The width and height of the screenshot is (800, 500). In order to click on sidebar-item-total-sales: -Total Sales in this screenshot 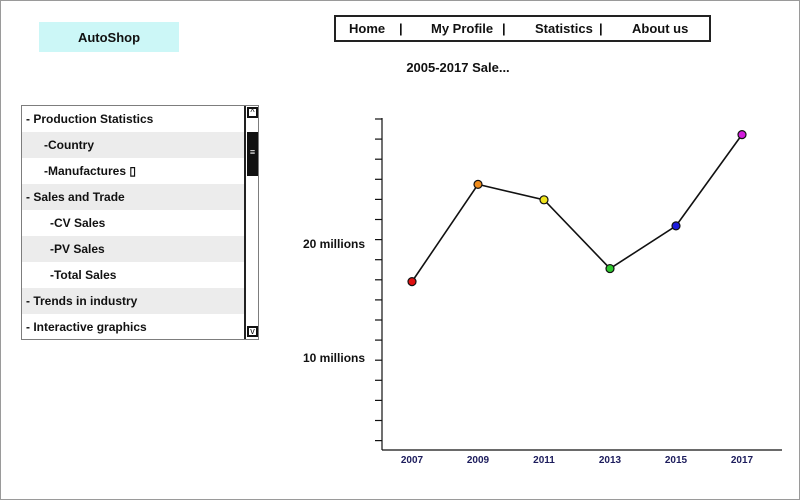, I will do `click(83, 275)`.